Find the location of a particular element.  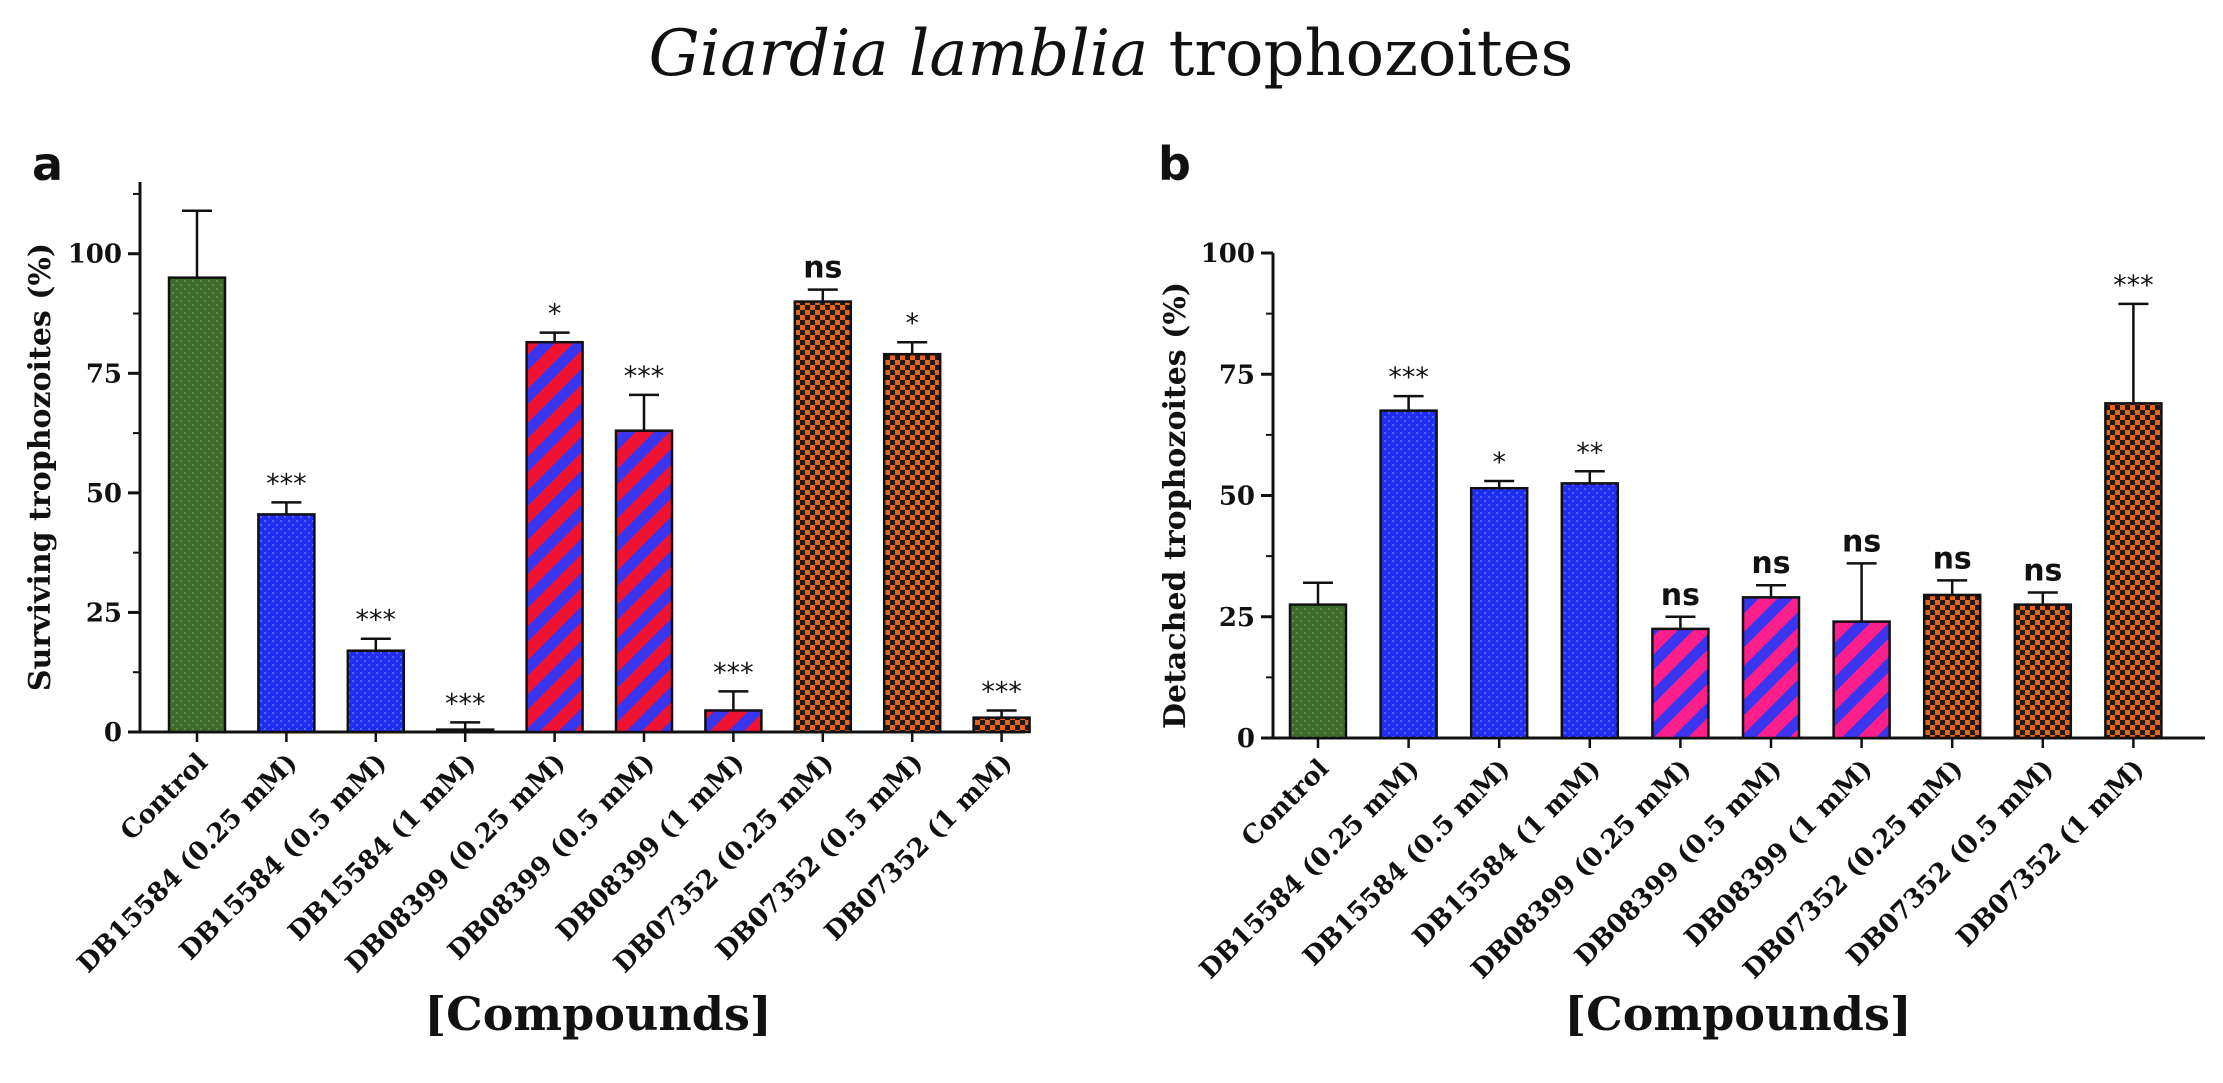

panel-letter-a: a is located at coordinates (47, 164).